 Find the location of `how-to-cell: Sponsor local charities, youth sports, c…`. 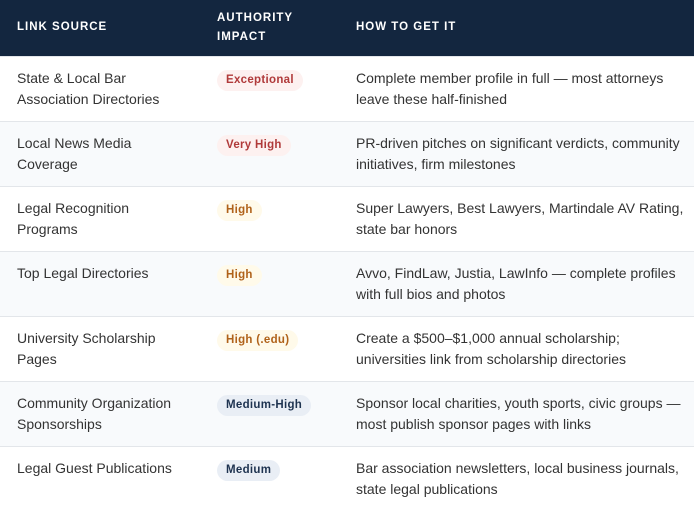

how-to-cell: Sponsor local charities, youth sports, c… is located at coordinates (516, 413).